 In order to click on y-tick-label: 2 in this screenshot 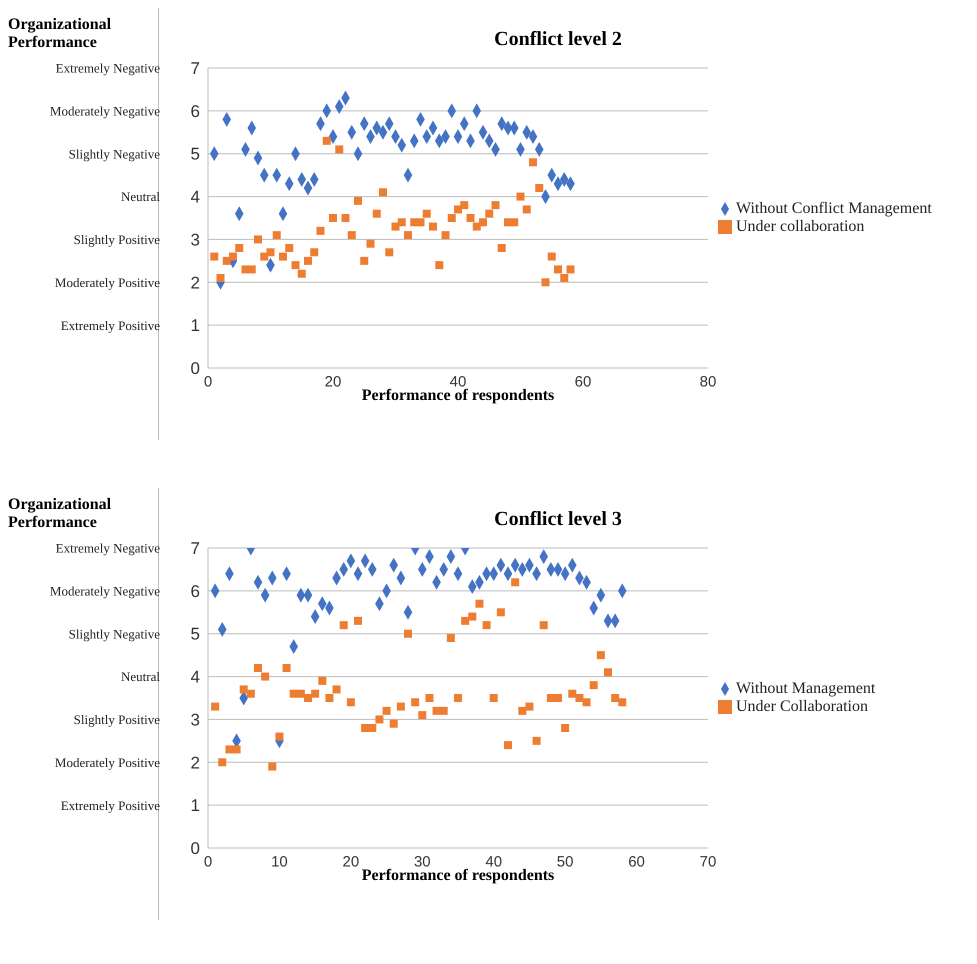, I will do `click(195, 282)`.